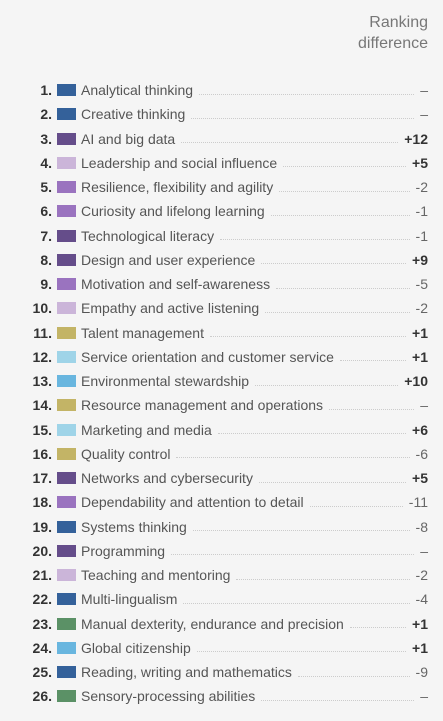  What do you see at coordinates (214, 139) in the screenshot?
I see `skill-row: 3. AI and big data +12` at bounding box center [214, 139].